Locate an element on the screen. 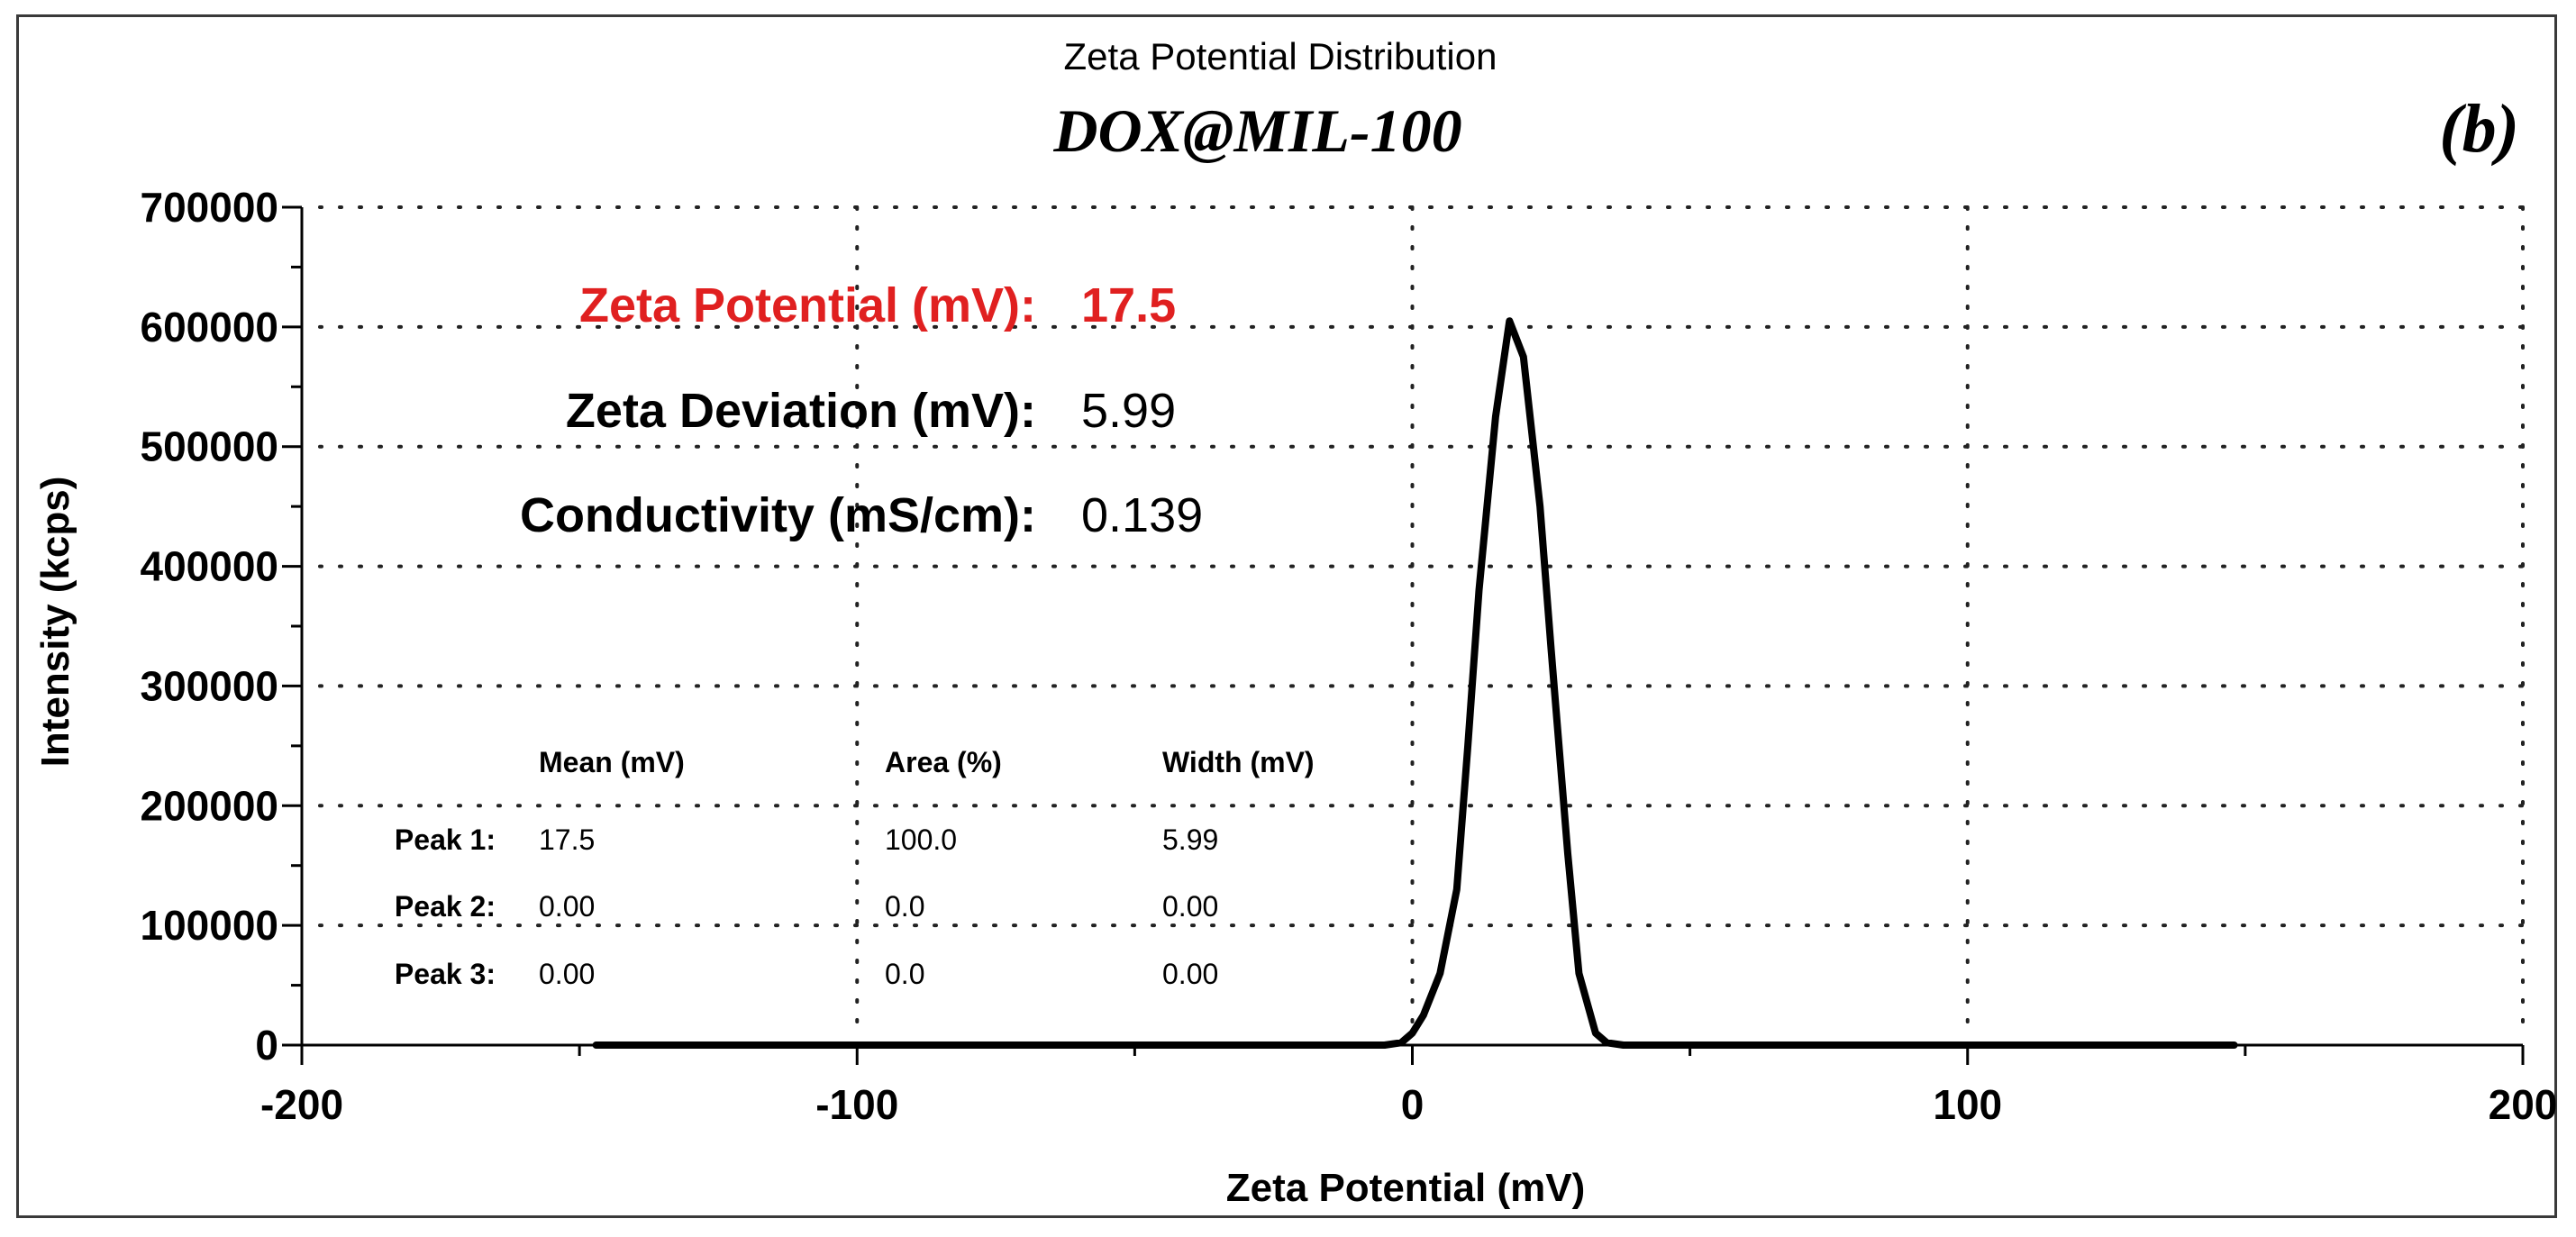 This screenshot has width=2576, height=1237. y-tick-label: 300000 is located at coordinates (210, 685).